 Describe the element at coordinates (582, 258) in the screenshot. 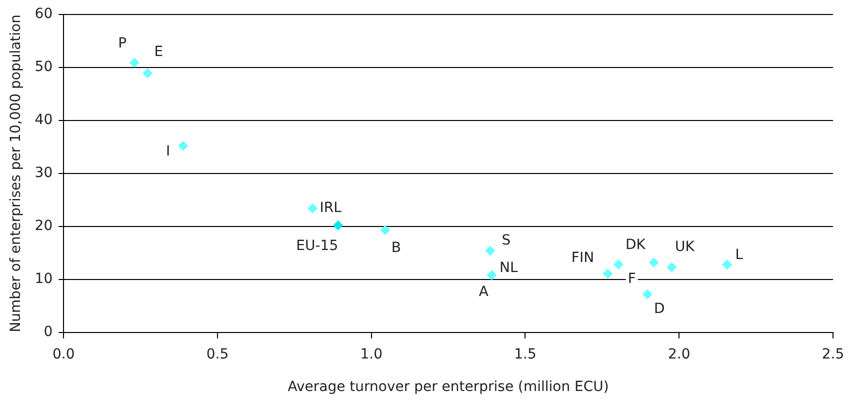

I see `annotation: FIN` at that location.